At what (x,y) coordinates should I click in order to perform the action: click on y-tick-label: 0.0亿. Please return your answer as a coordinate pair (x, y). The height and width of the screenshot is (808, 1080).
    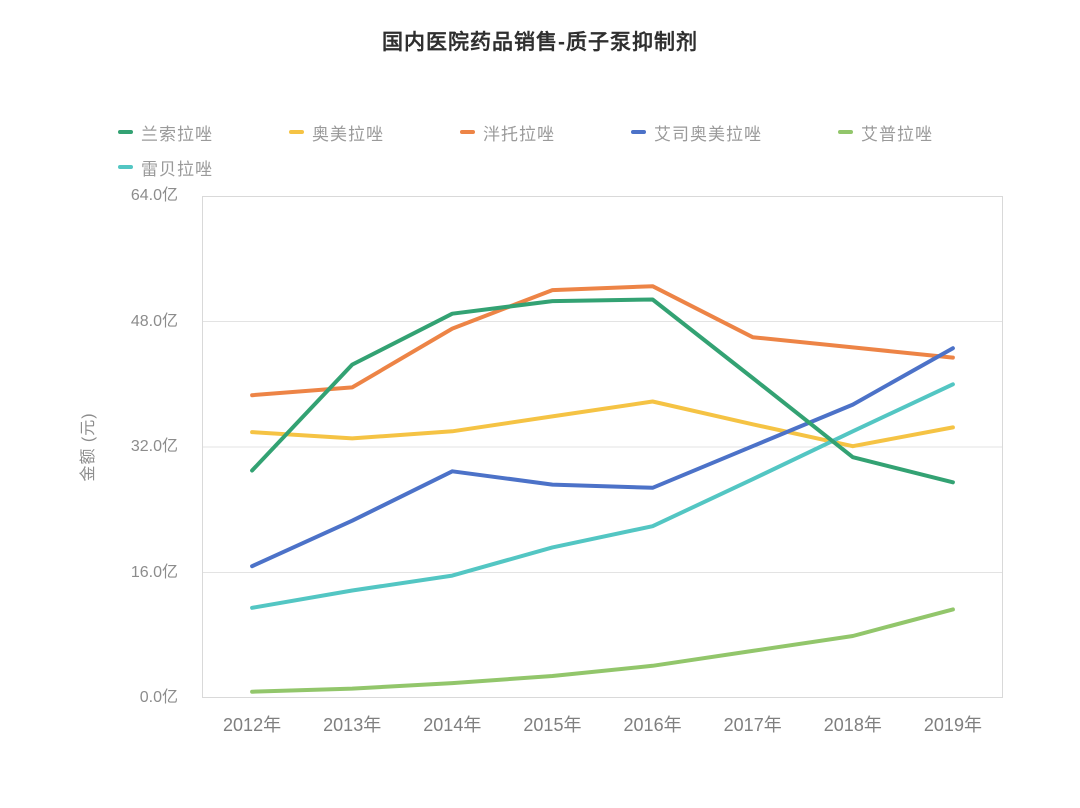
    Looking at the image, I should click on (158, 697).